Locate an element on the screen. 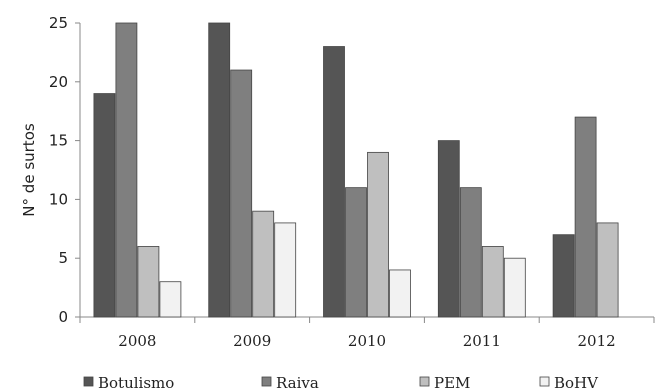 Image resolution: width=663 pixels, height=390 pixels. bar-pem-2011 is located at coordinates (492, 282).